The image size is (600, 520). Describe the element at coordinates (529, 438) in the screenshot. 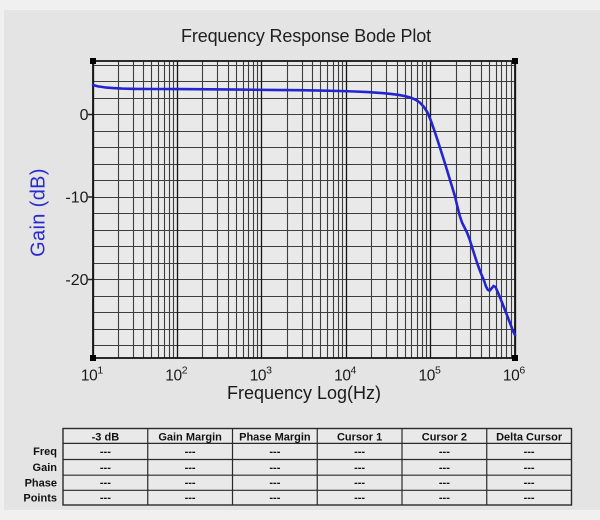

I see `svg-text: Delta Cursor` at that location.